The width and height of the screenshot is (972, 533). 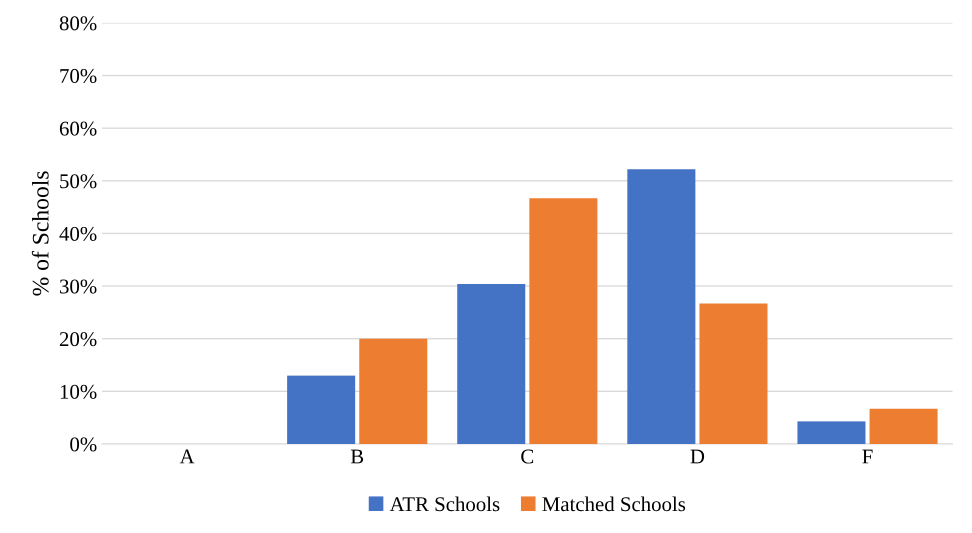 I want to click on y-tick-label: 40%, so click(x=77, y=233).